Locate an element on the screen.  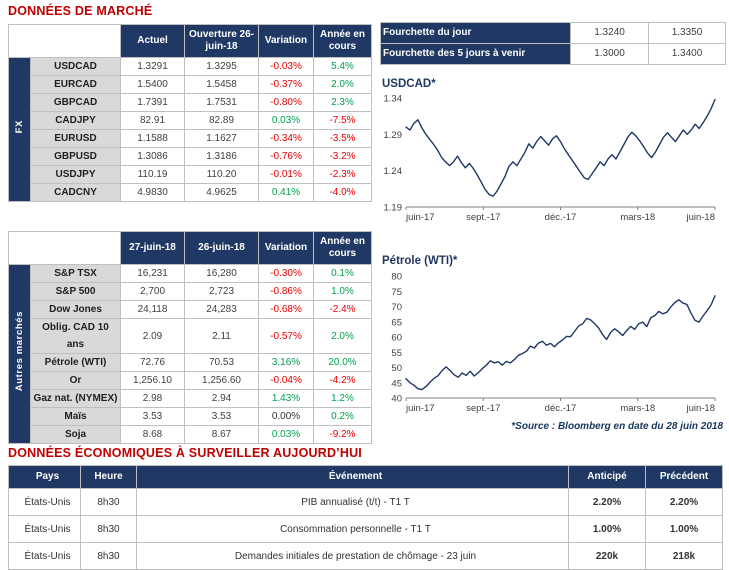
ytd-value: -4.2% is located at coordinates (342, 380).